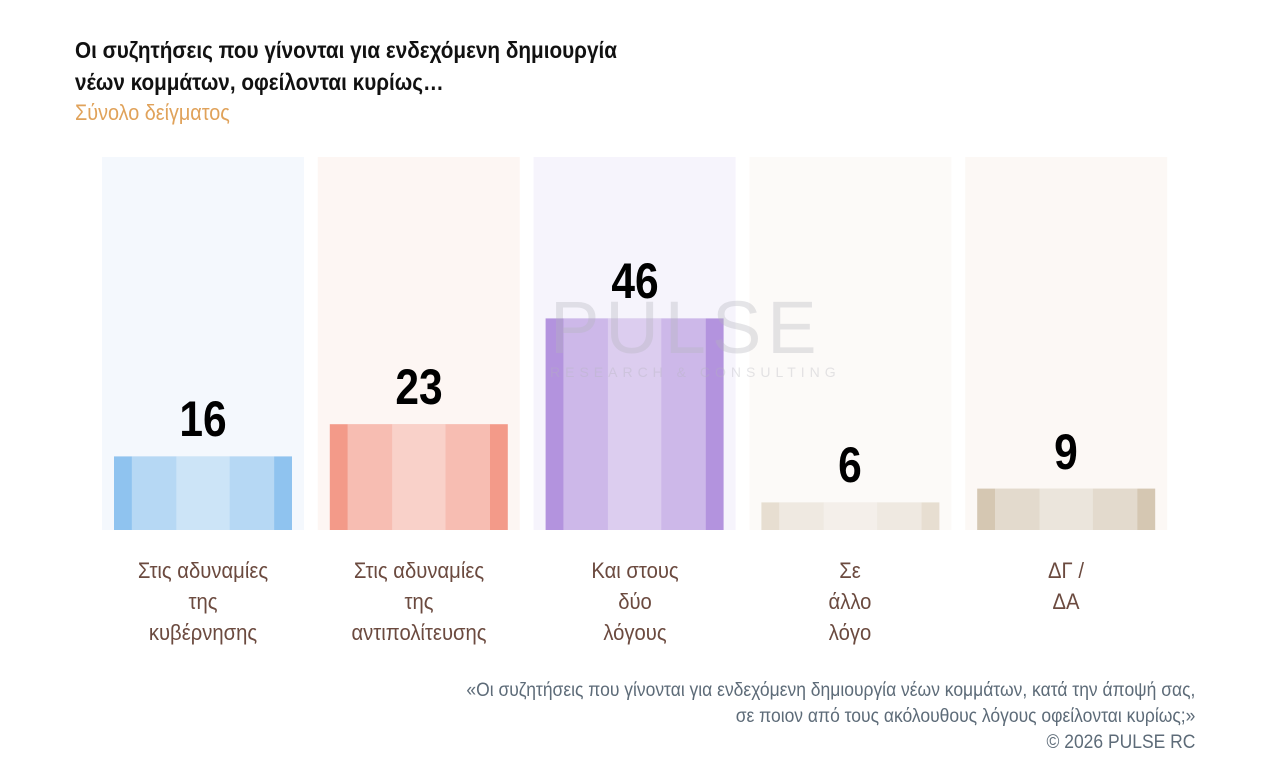  I want to click on category-label: Σε άλλο λόγο, so click(850, 601).